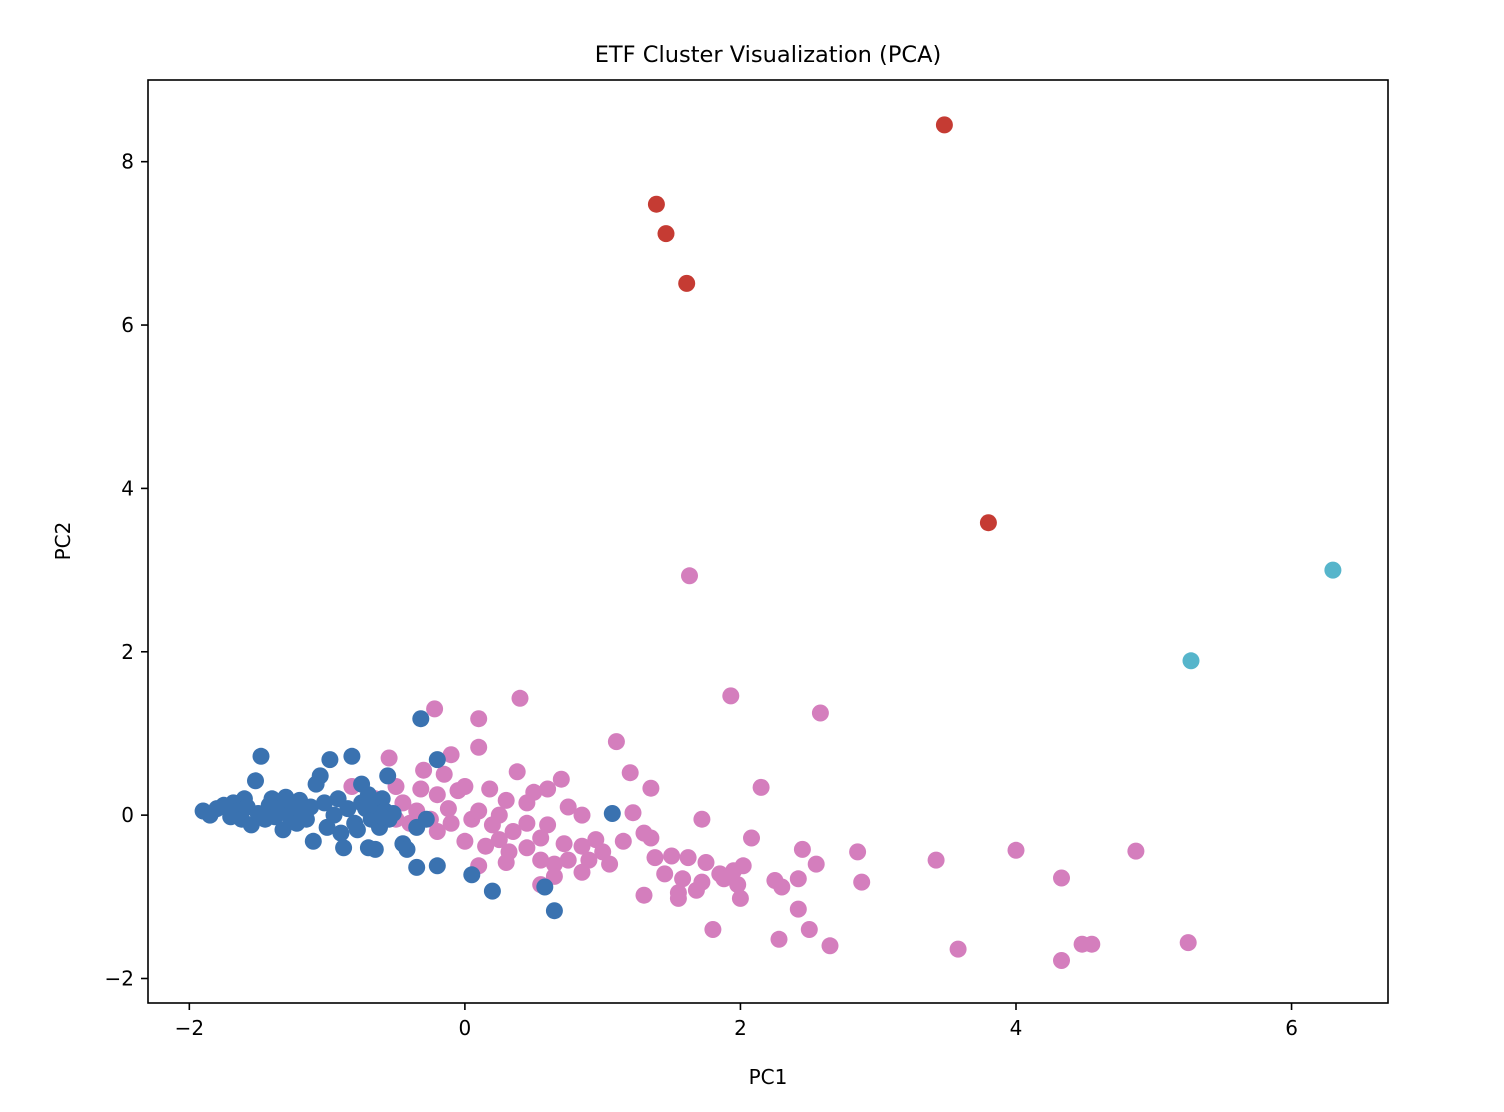 The height and width of the screenshot is (1112, 1504). Describe the element at coordinates (1016, 1028) in the screenshot. I see `x-tick-label: 4` at that location.